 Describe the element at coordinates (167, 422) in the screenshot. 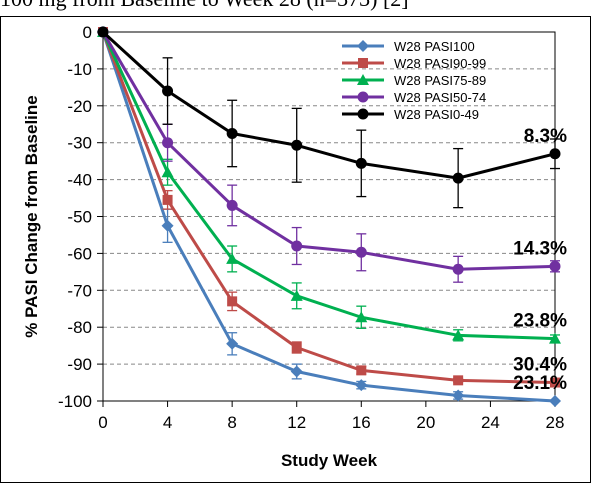

I see `x-tick-label: 4` at that location.